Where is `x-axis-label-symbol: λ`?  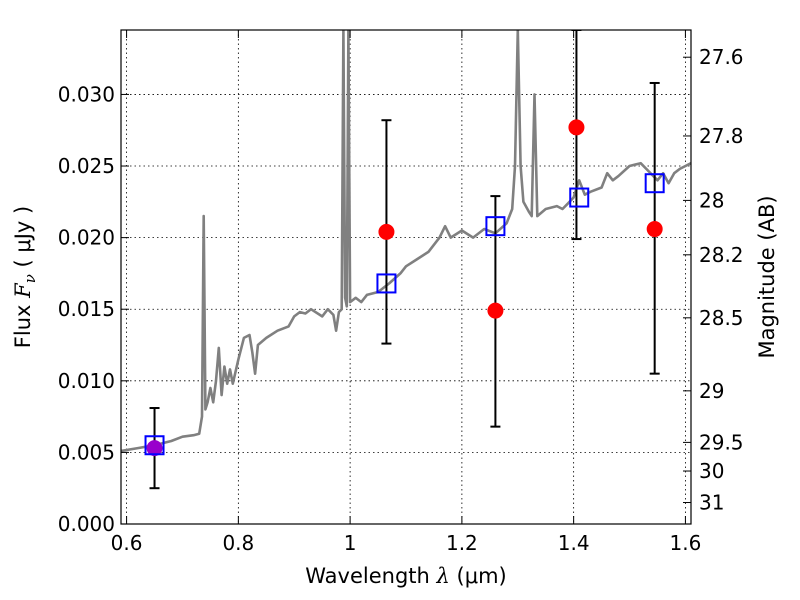
x-axis-label-symbol: λ is located at coordinates (443, 576).